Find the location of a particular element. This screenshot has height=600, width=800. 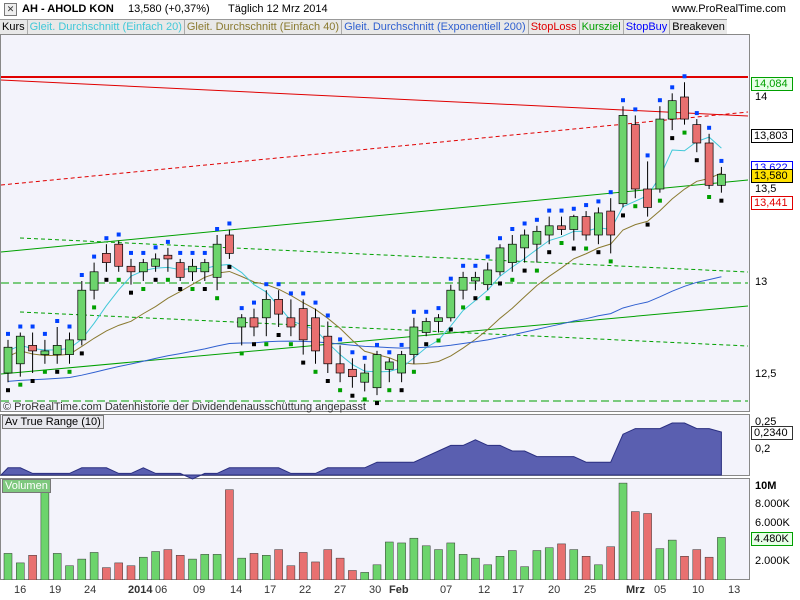

price-change: 13,580 (+0,37%) is located at coordinates (169, 9).